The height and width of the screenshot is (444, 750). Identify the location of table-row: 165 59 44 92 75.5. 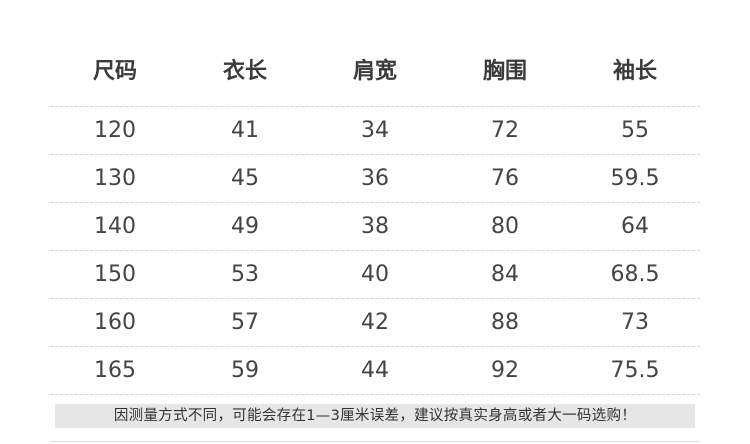
(375, 370).